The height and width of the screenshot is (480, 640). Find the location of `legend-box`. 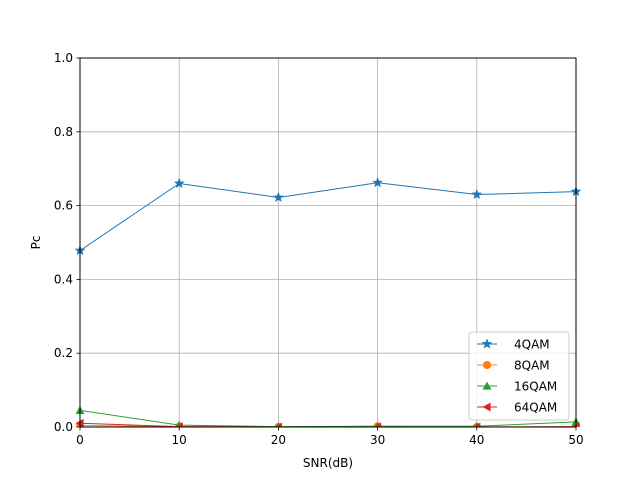

legend-box is located at coordinates (519, 376).